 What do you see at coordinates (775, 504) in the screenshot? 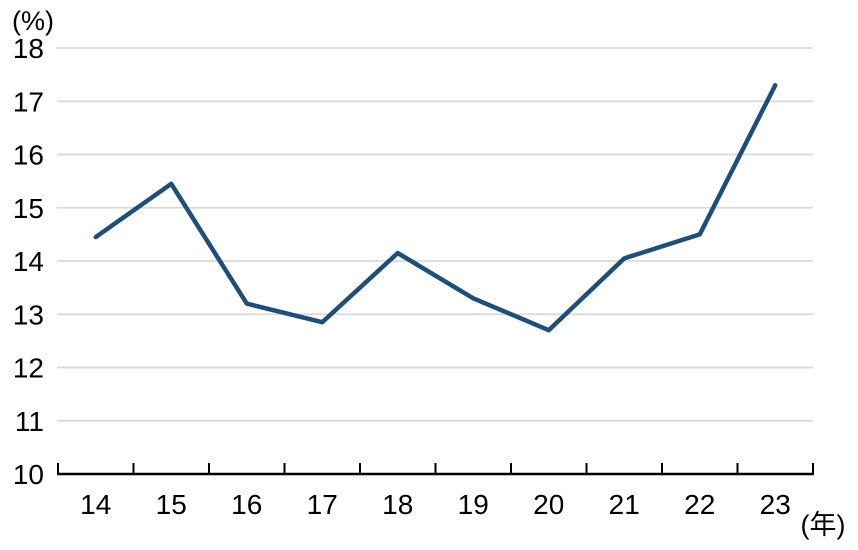
I see `x-tick-label: 23` at bounding box center [775, 504].